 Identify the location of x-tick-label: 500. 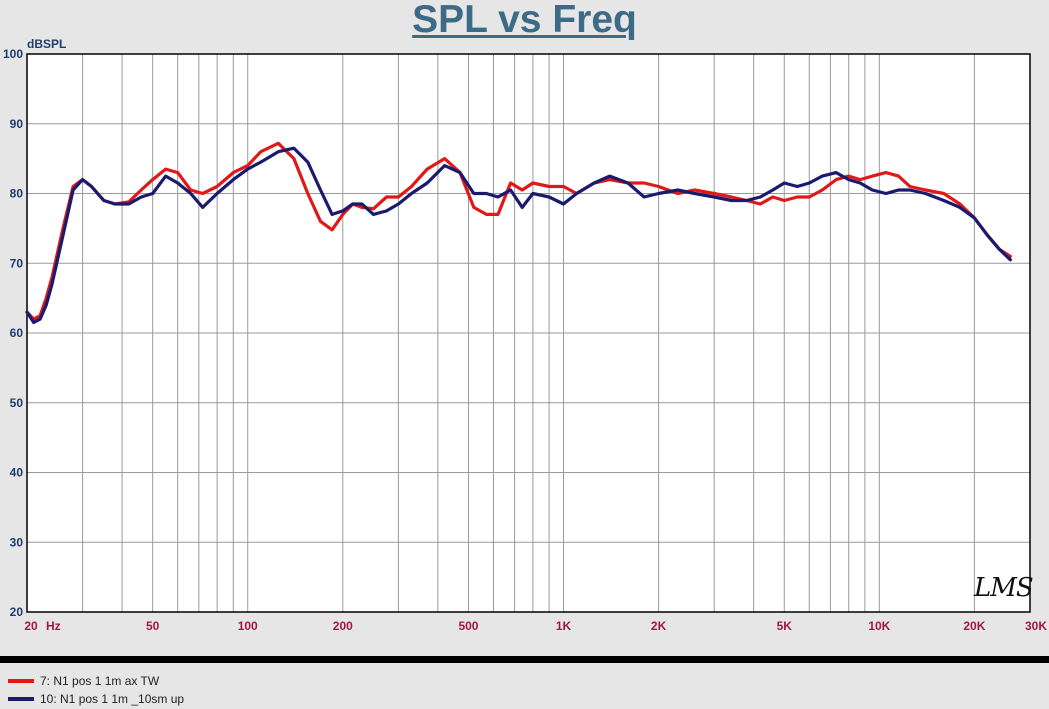
(468, 626).